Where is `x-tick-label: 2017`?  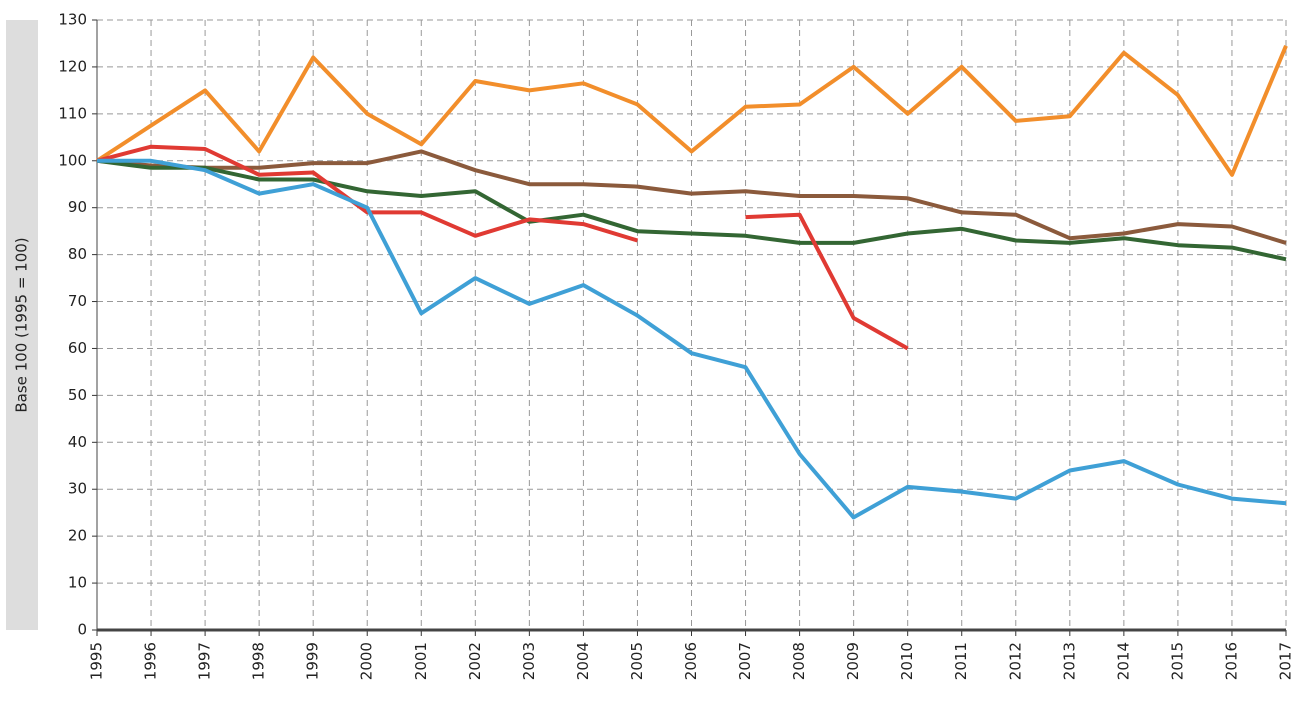
x-tick-label: 2017 is located at coordinates (1286, 661).